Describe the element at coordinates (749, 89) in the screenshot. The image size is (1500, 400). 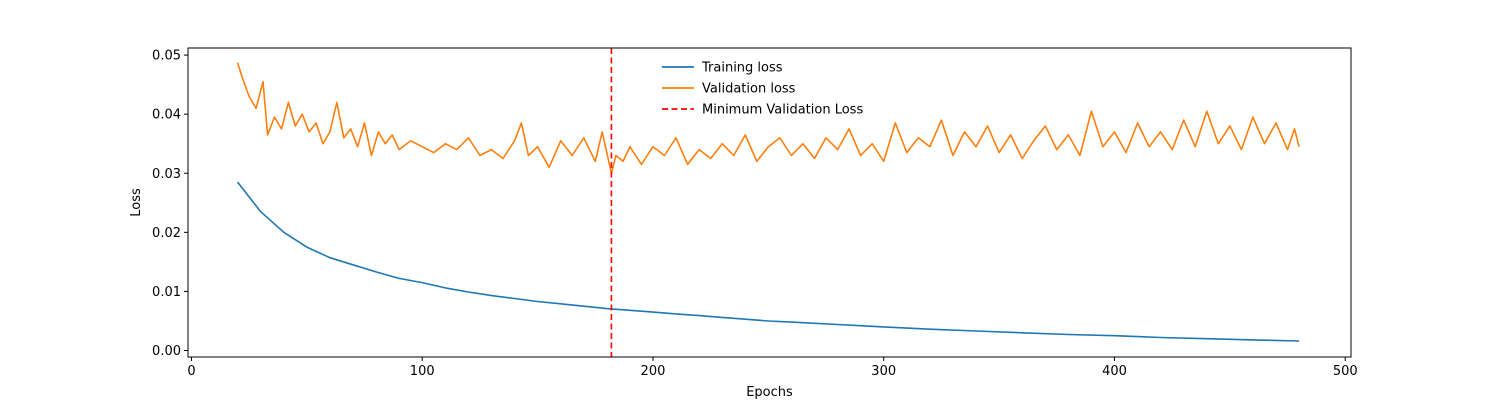
I see `legend-label-validation-loss: Validation loss` at that location.